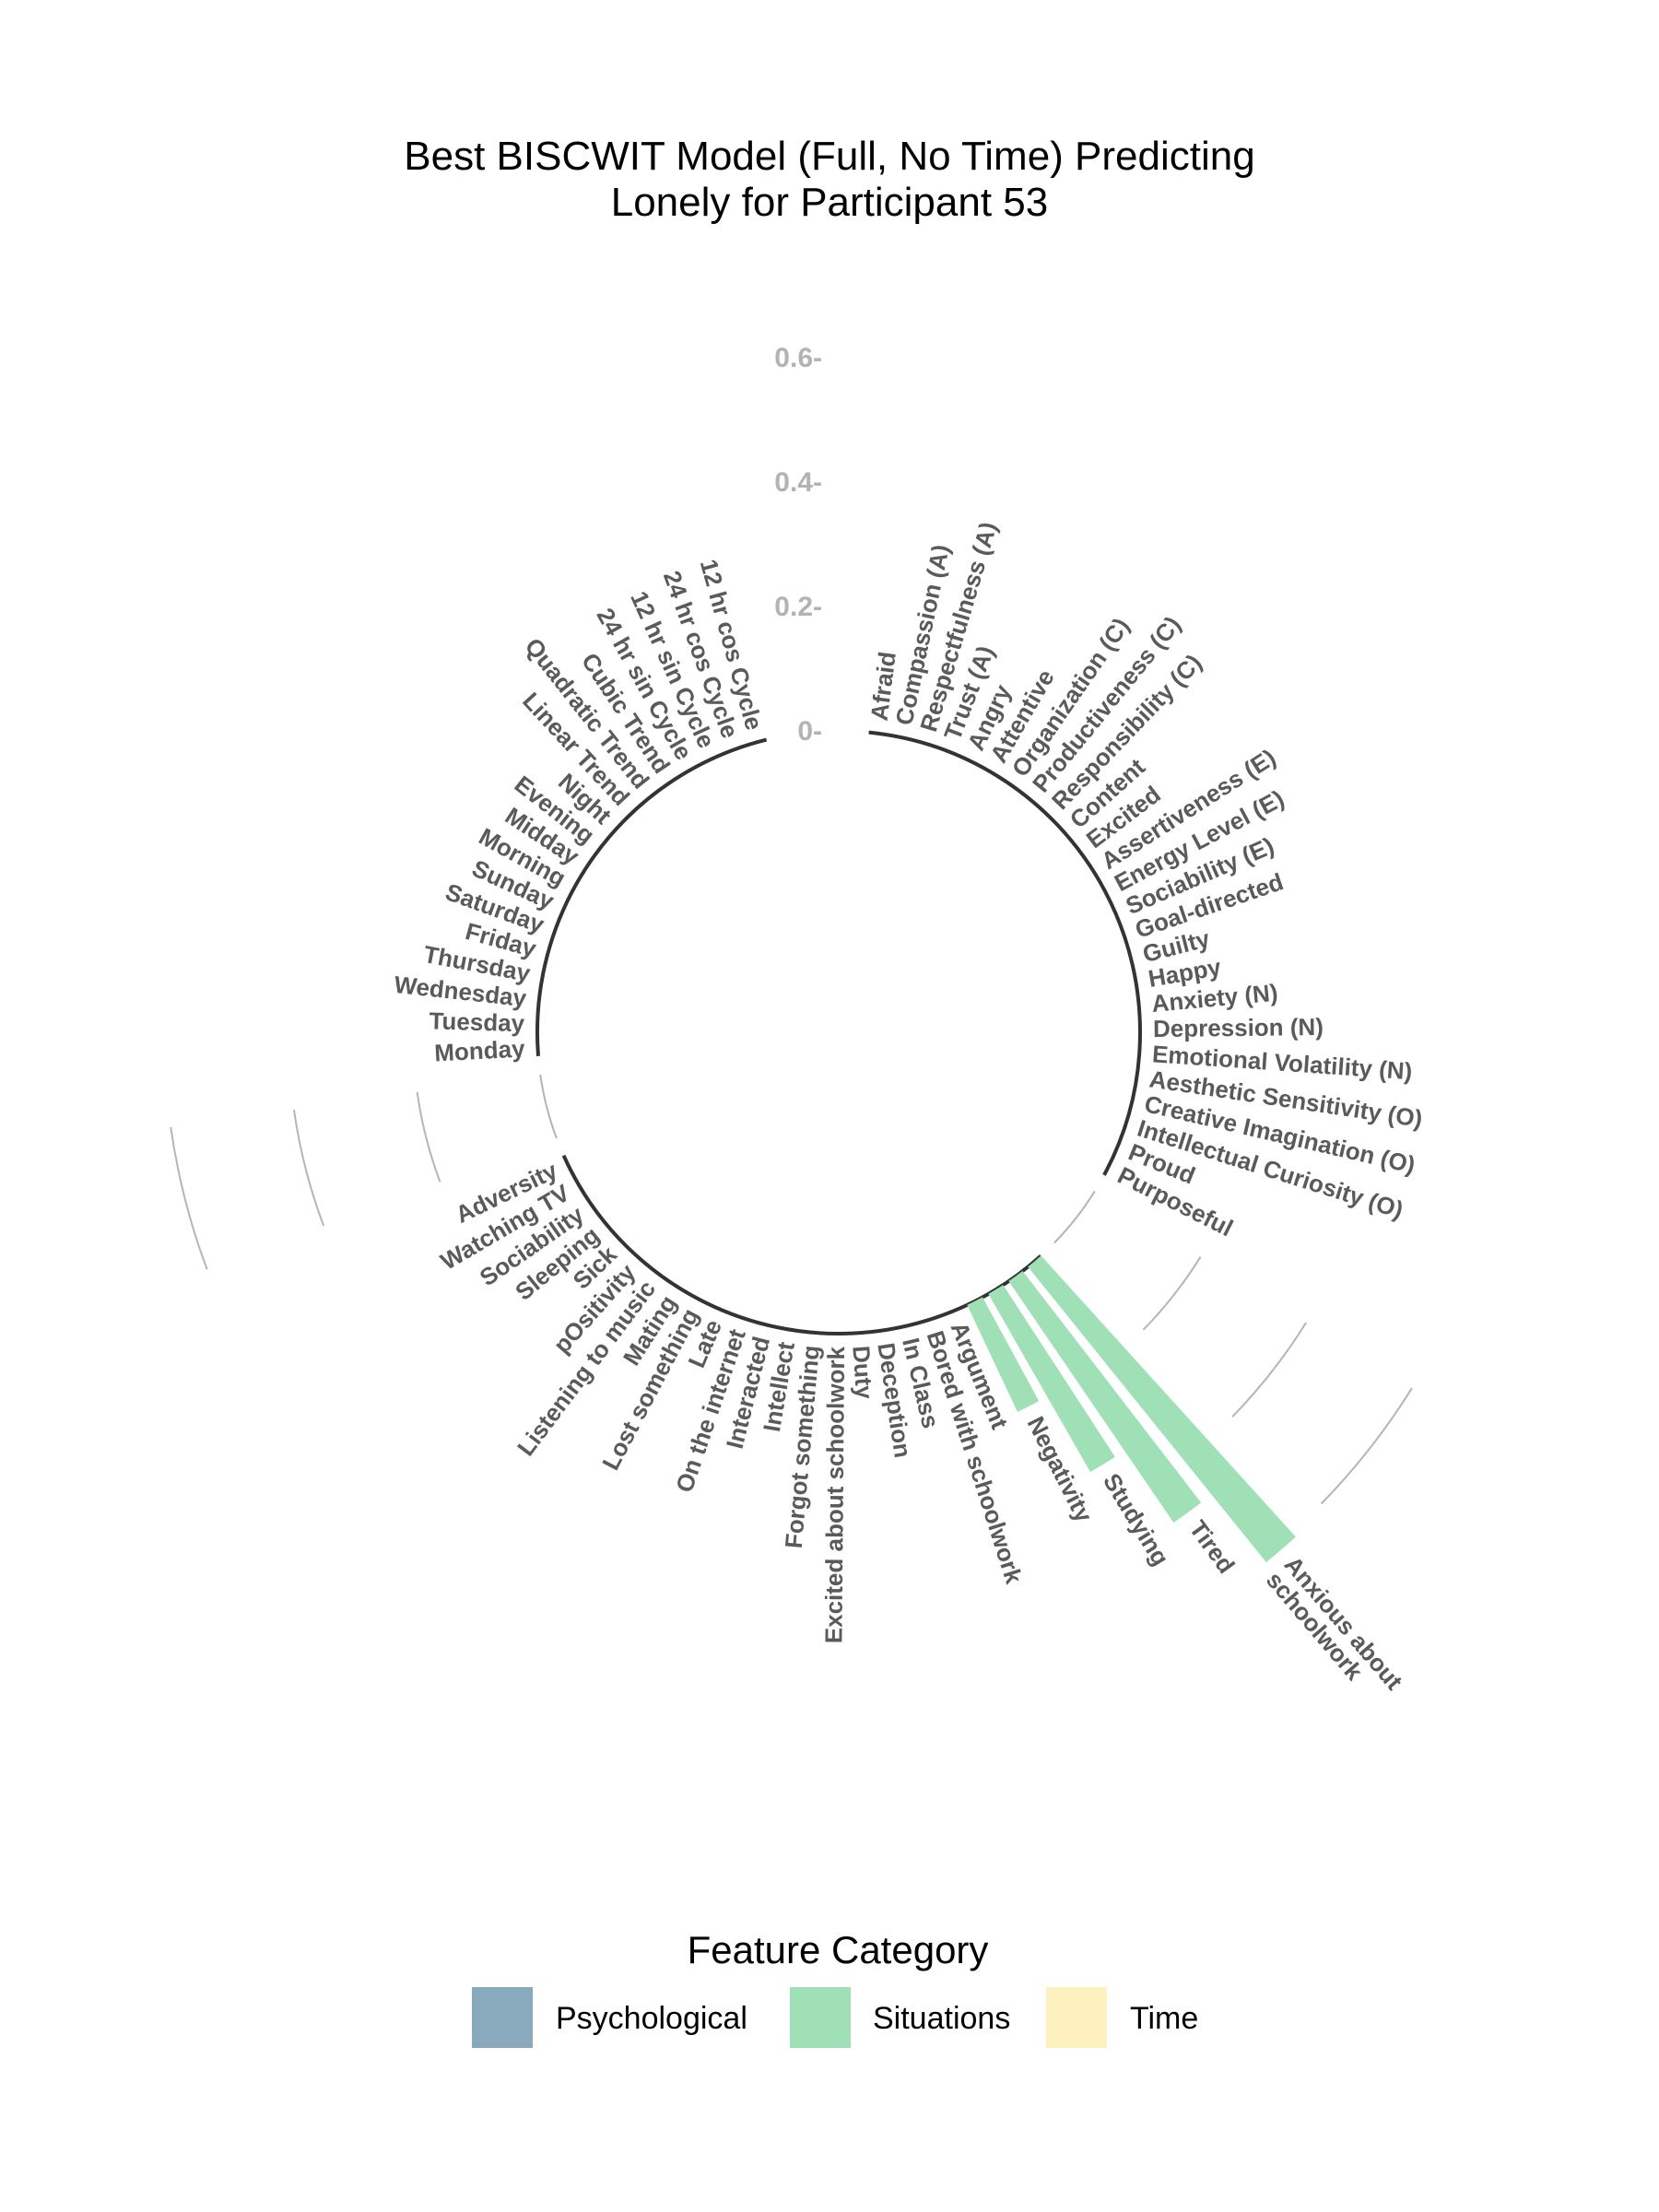 The height and width of the screenshot is (2212, 1659). I want to click on y-tick-label-0: 0-, so click(809, 731).